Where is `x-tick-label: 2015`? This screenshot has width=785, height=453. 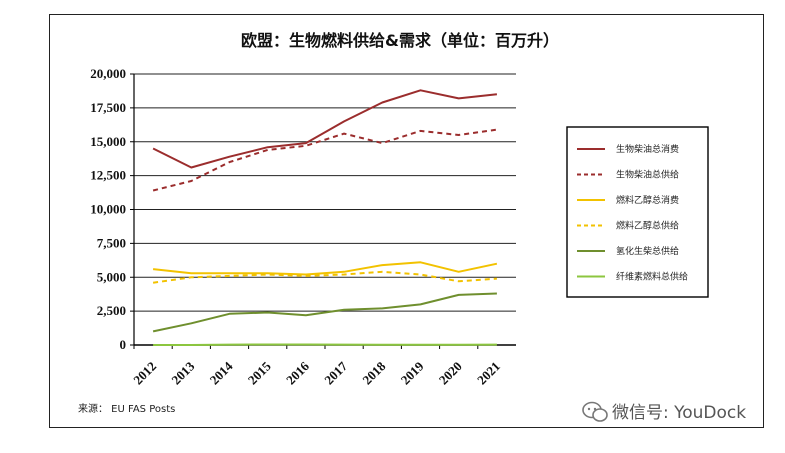 x-tick-label: 2015 is located at coordinates (259, 372).